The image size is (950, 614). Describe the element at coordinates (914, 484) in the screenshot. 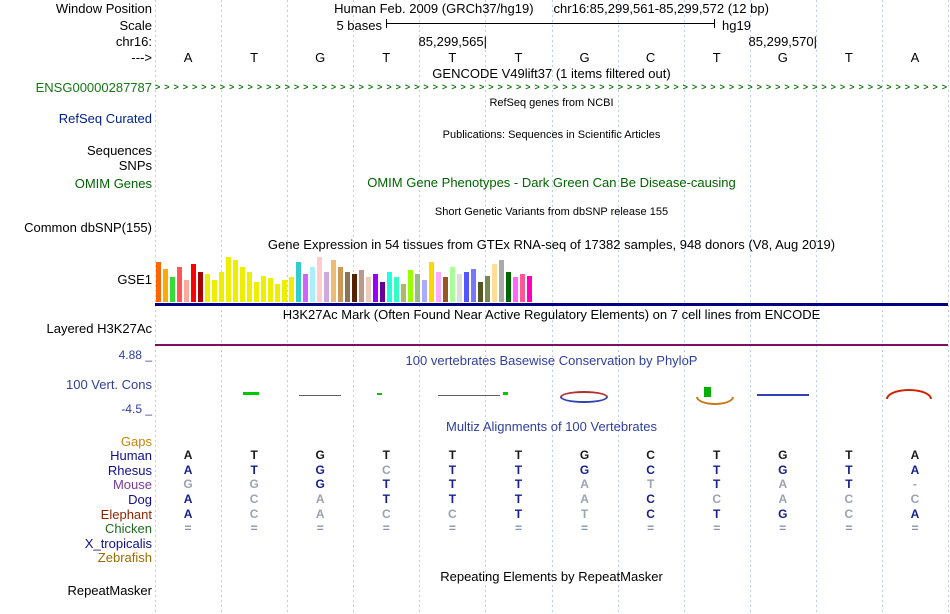

I see `alignment-base: -` at that location.